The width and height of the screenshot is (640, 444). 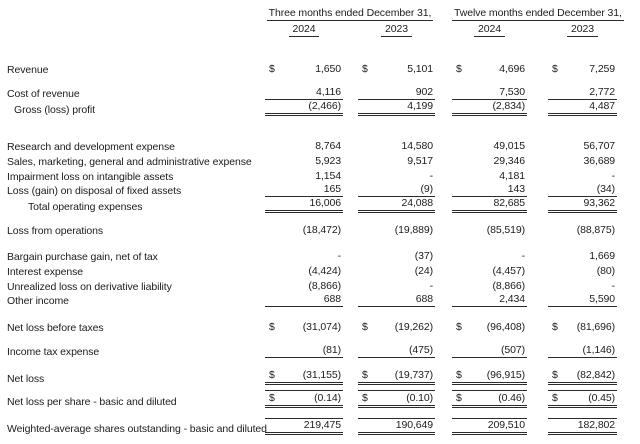 I want to click on cell-value: (34), so click(x=606, y=189).